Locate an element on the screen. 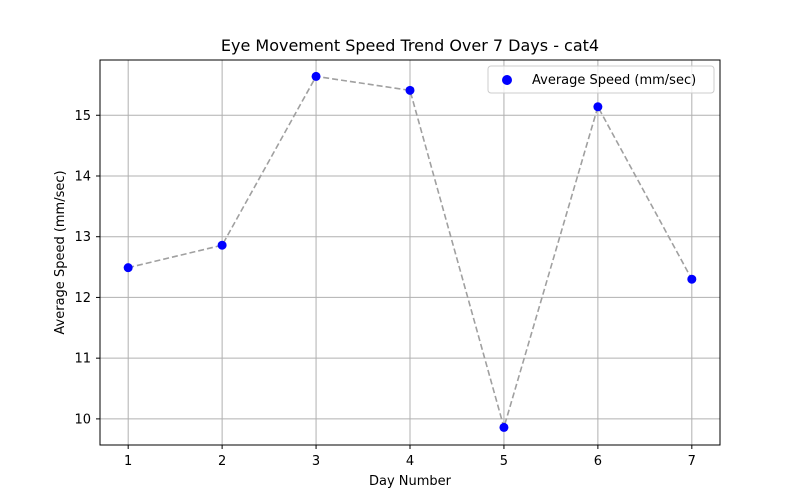  y-tick-label: 11 is located at coordinates (82, 359).